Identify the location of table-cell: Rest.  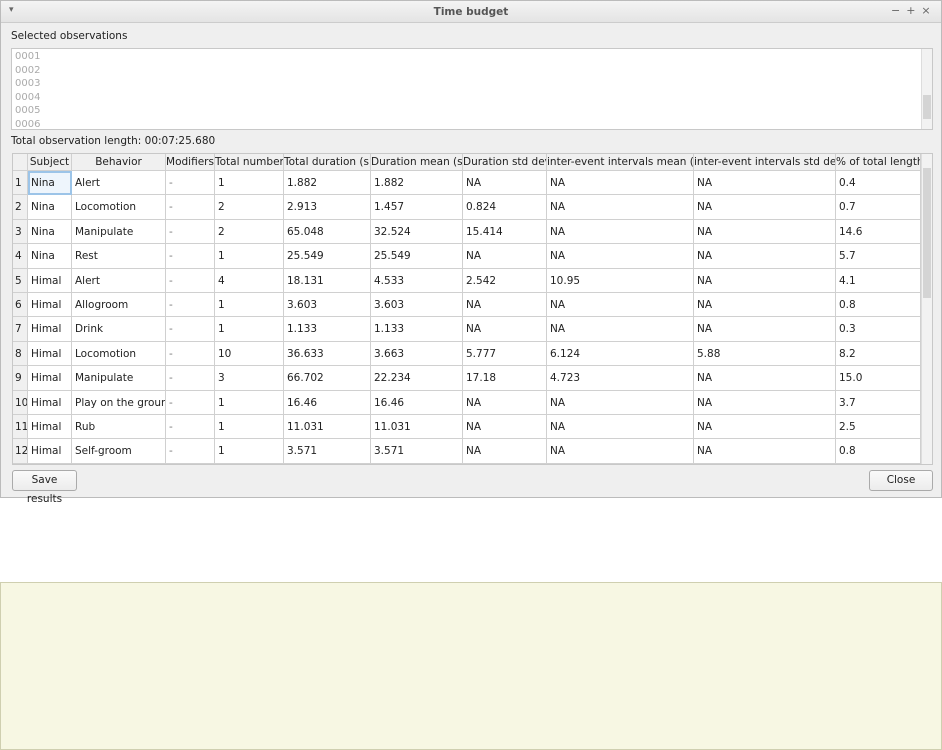
(119, 256).